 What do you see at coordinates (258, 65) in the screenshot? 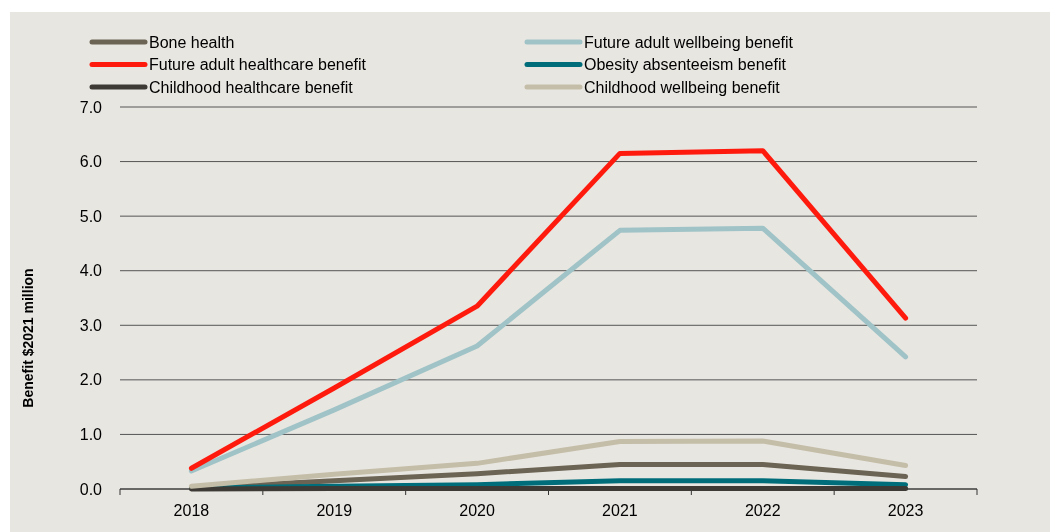
I see `legend-label: Future adult healthcare benefit` at bounding box center [258, 65].